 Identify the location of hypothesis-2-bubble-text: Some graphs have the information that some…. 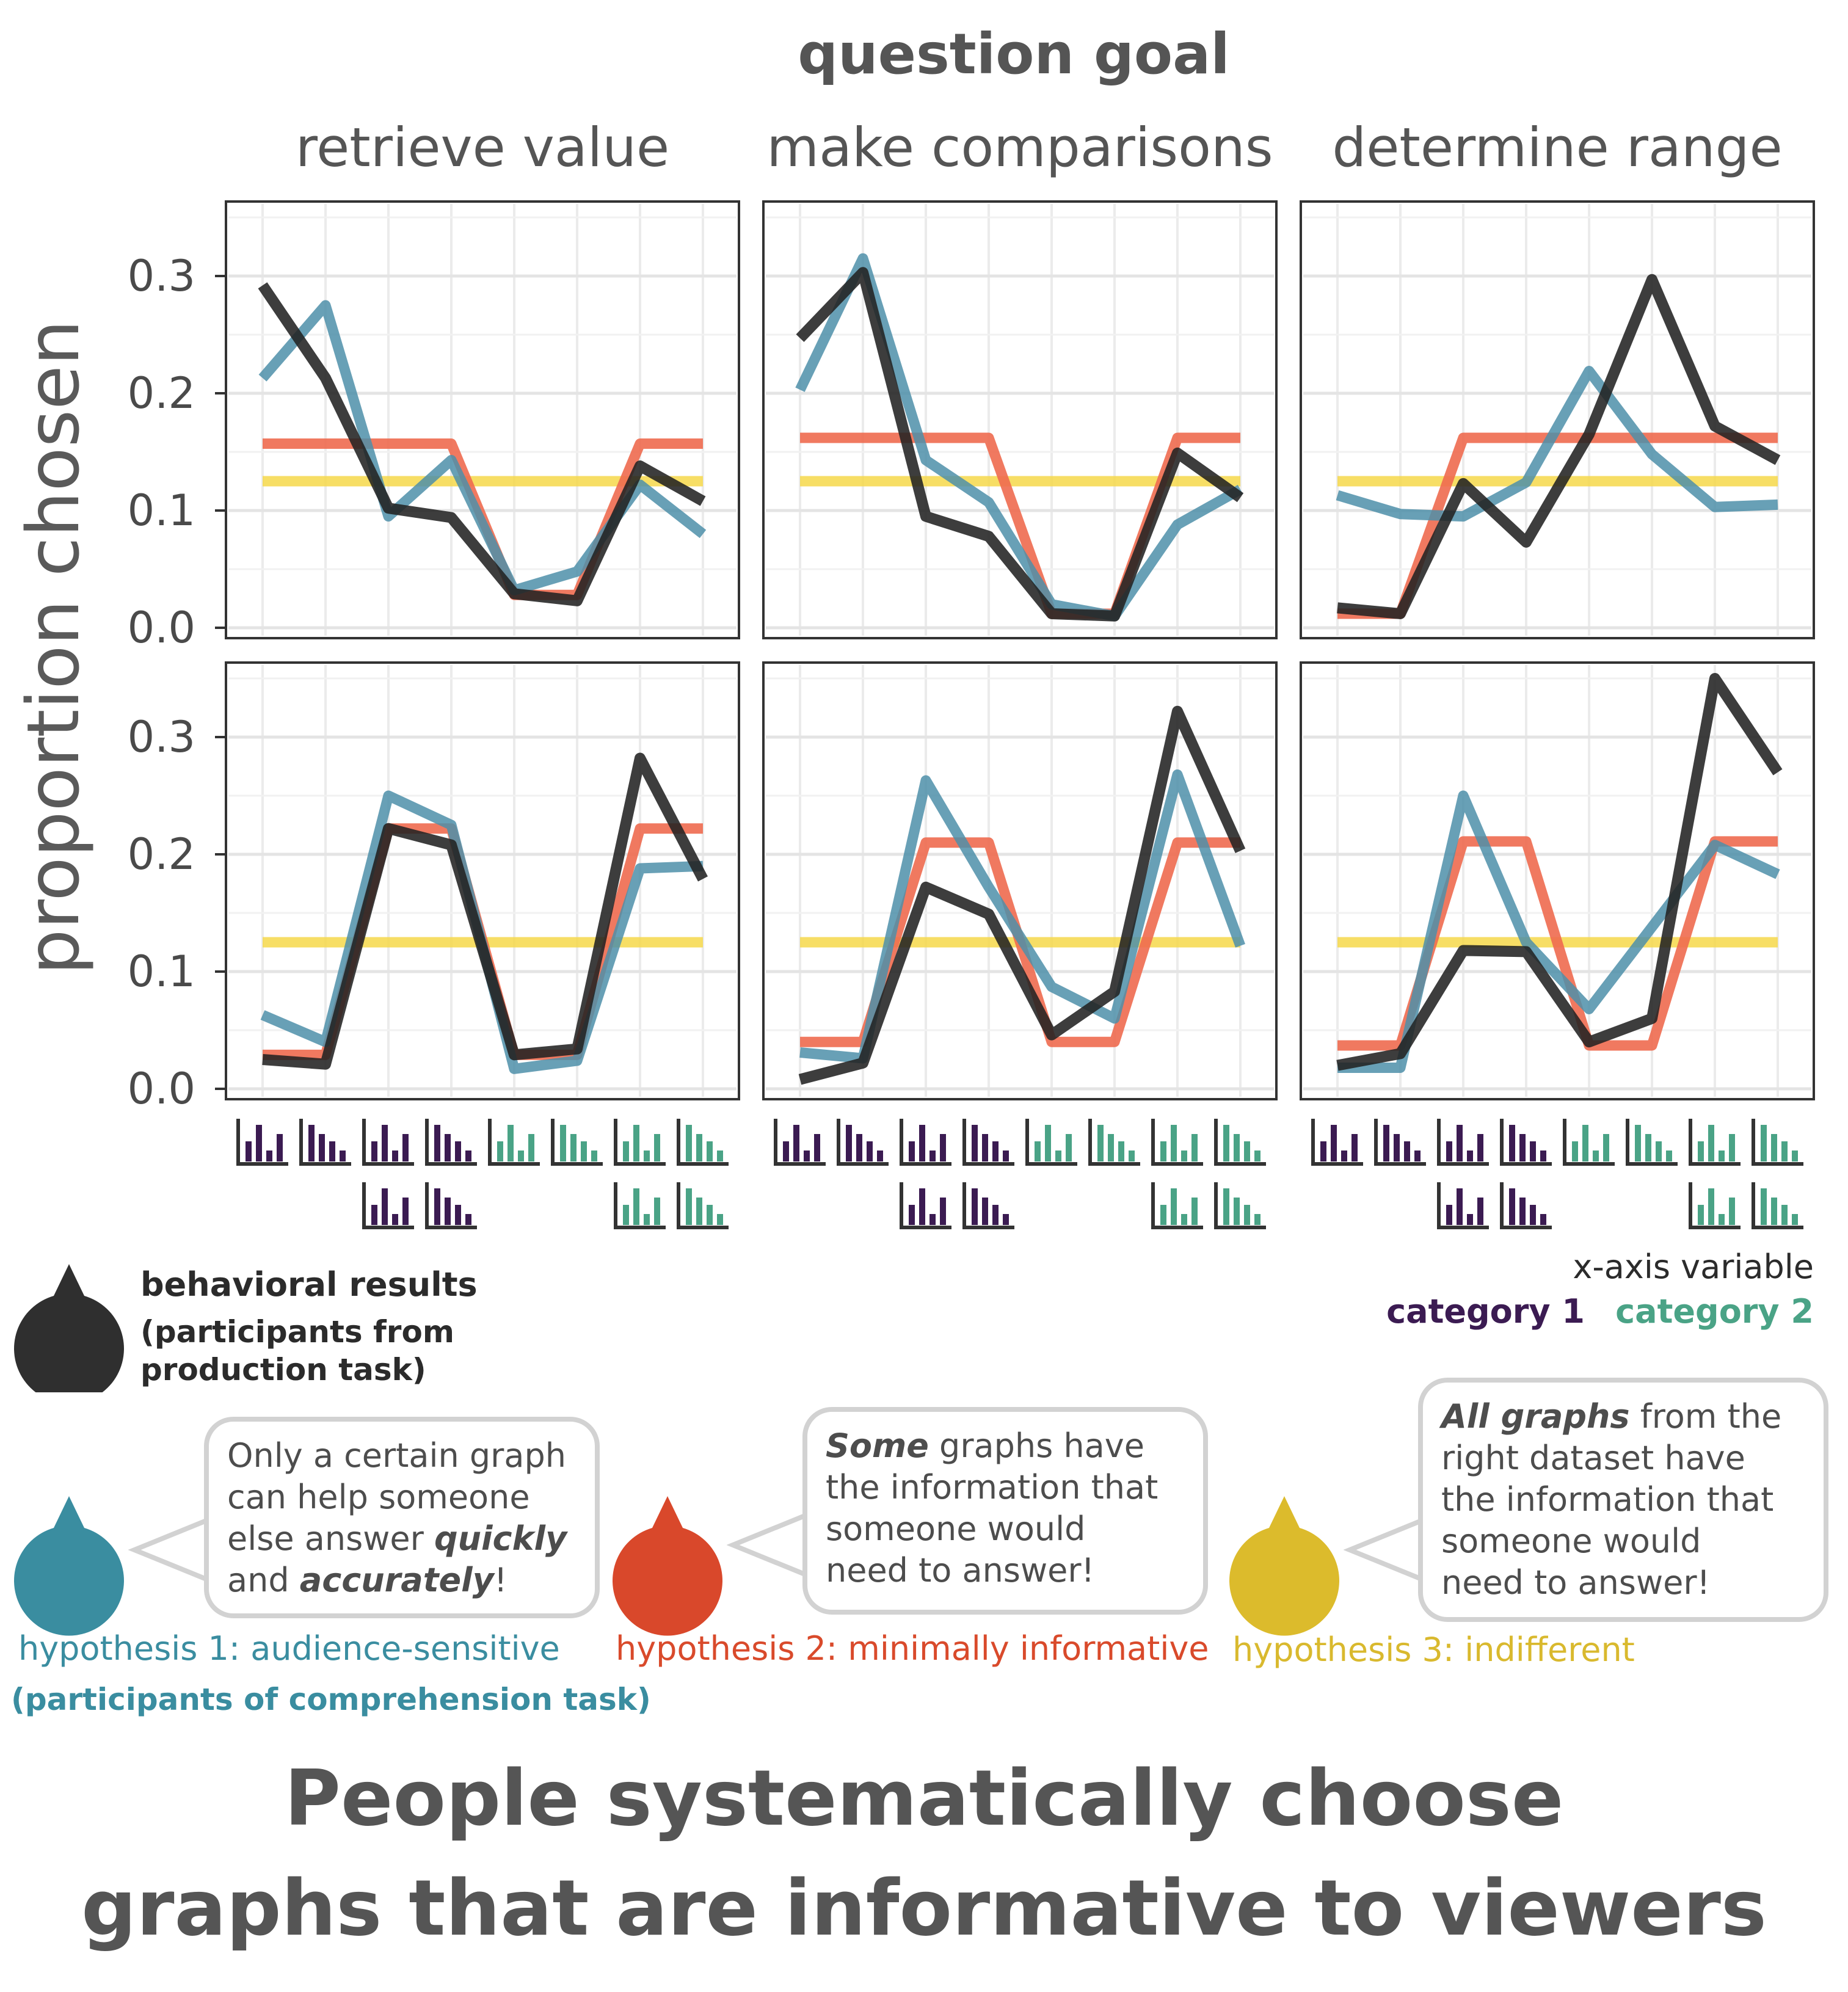
(1005, 1508).